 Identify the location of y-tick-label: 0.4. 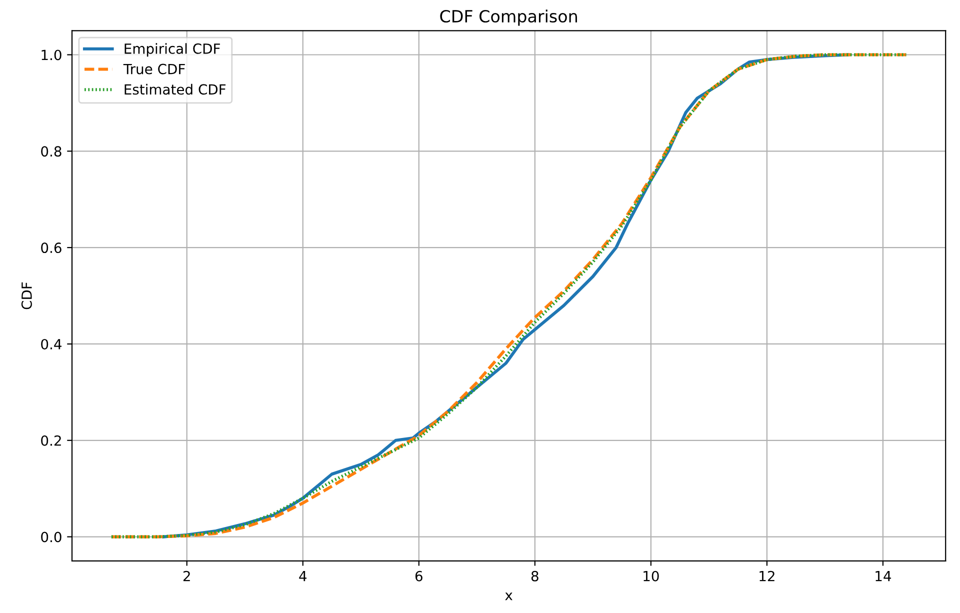
(51, 344).